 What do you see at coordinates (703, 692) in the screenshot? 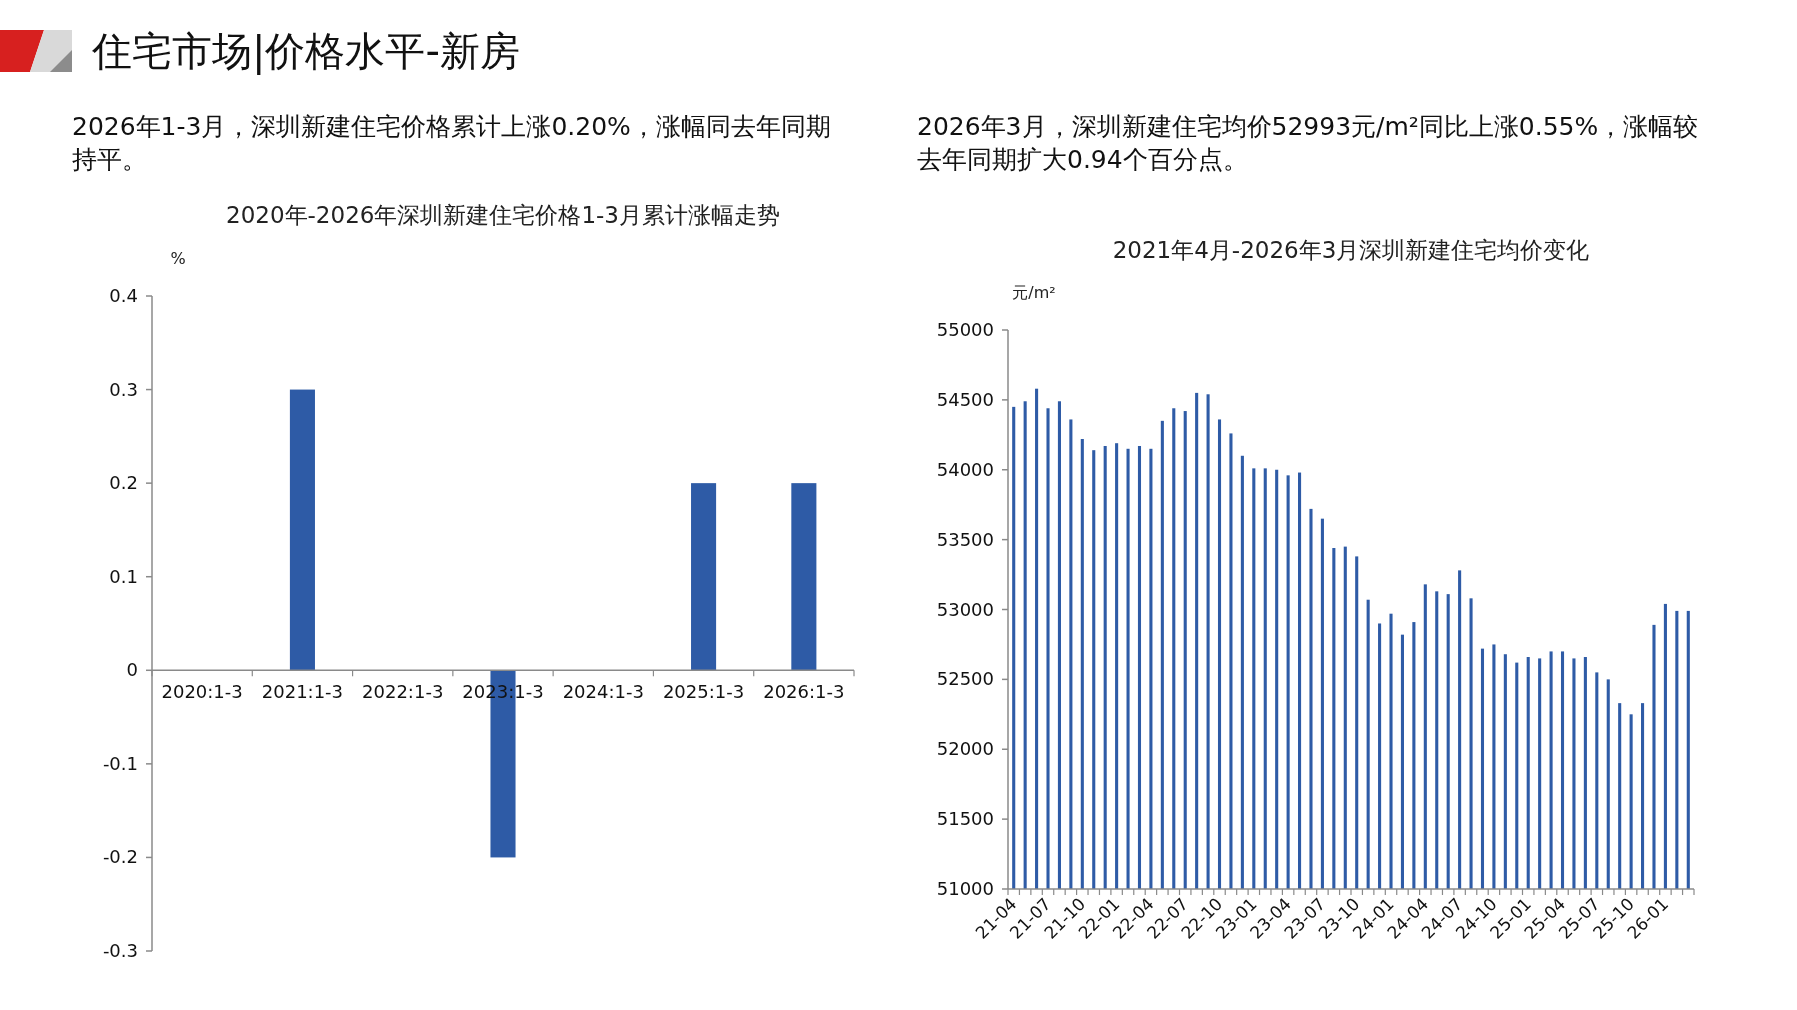
I see `xtick: 2025:1-3` at bounding box center [703, 692].